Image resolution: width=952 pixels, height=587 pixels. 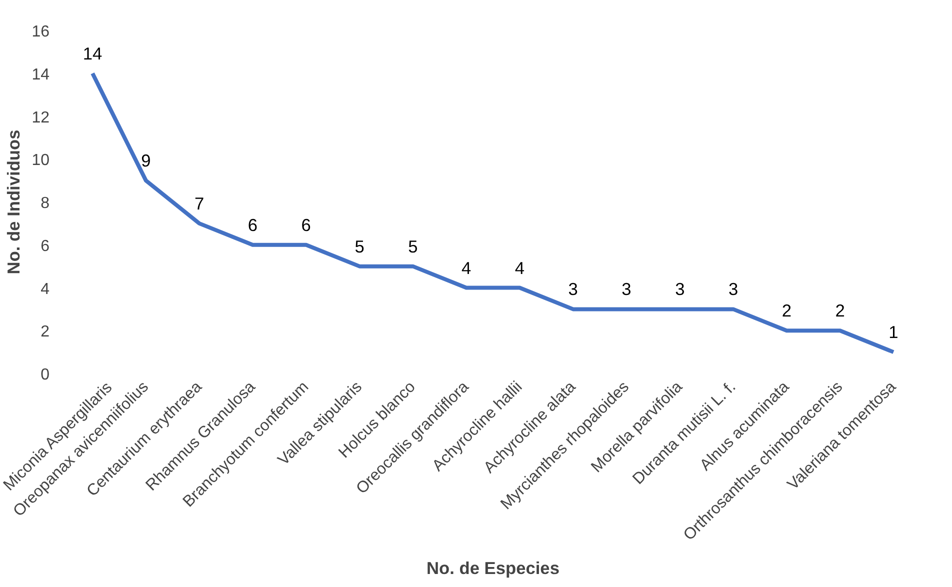 What do you see at coordinates (45, 289) in the screenshot?
I see `y-tick-label: 4` at bounding box center [45, 289].